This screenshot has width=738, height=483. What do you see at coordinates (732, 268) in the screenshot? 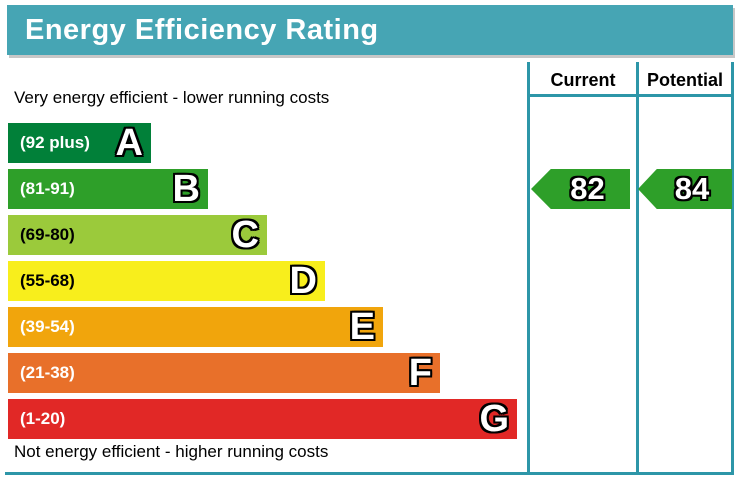
I see `table-right-line` at bounding box center [732, 268].